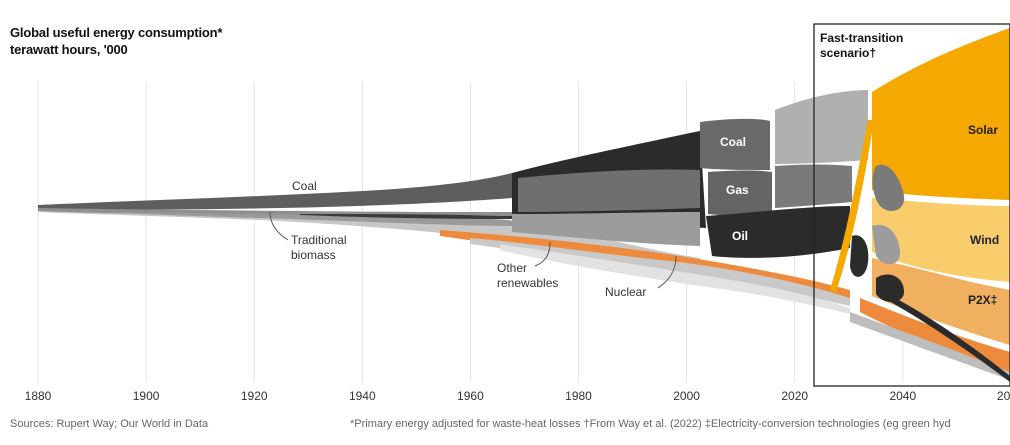 The image size is (1010, 445). I want to click on gas-1970s-block, so click(606, 229).